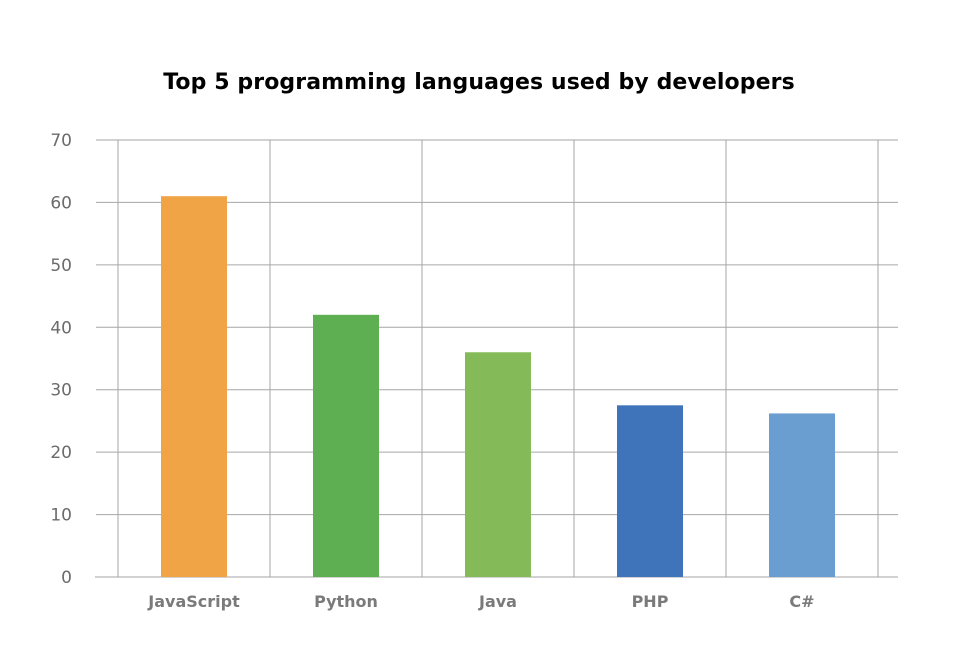 This screenshot has width=958, height=661. What do you see at coordinates (346, 601) in the screenshot?
I see `x-category-label: Python` at bounding box center [346, 601].